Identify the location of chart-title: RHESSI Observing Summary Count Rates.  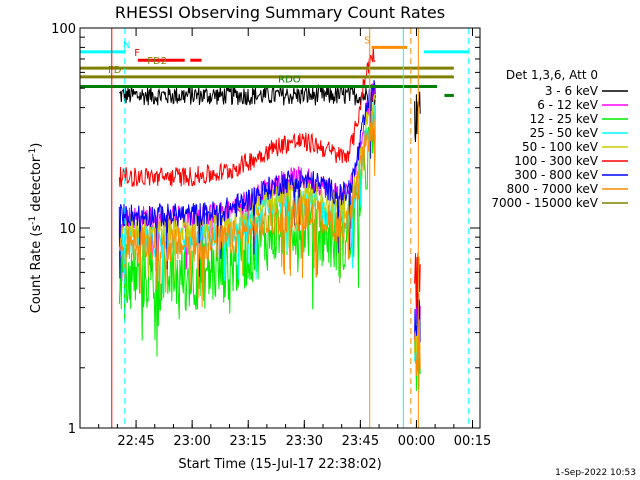
(280, 12).